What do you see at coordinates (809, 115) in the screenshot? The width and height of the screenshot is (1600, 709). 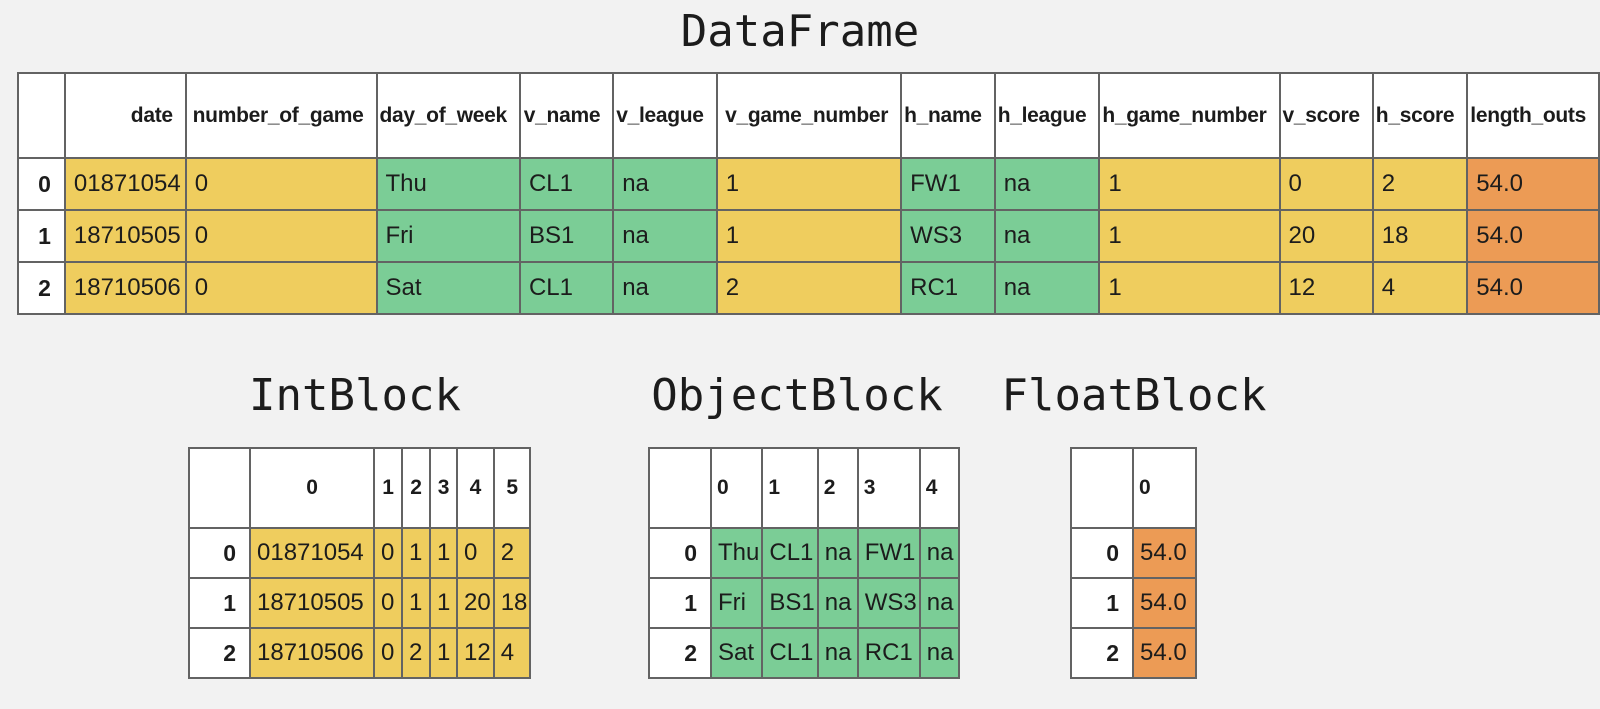 I see `column-header: v_game_number` at bounding box center [809, 115].